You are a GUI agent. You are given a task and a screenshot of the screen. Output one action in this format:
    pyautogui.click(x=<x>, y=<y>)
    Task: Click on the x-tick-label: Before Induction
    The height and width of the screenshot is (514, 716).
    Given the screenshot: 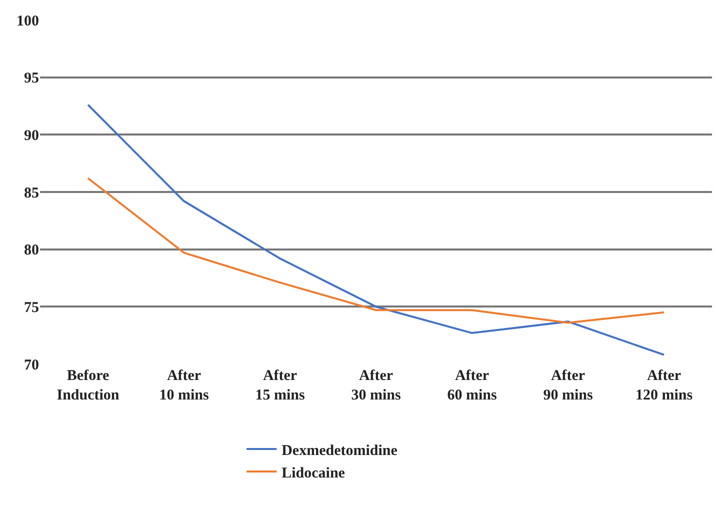 What is the action you would take?
    pyautogui.click(x=88, y=386)
    